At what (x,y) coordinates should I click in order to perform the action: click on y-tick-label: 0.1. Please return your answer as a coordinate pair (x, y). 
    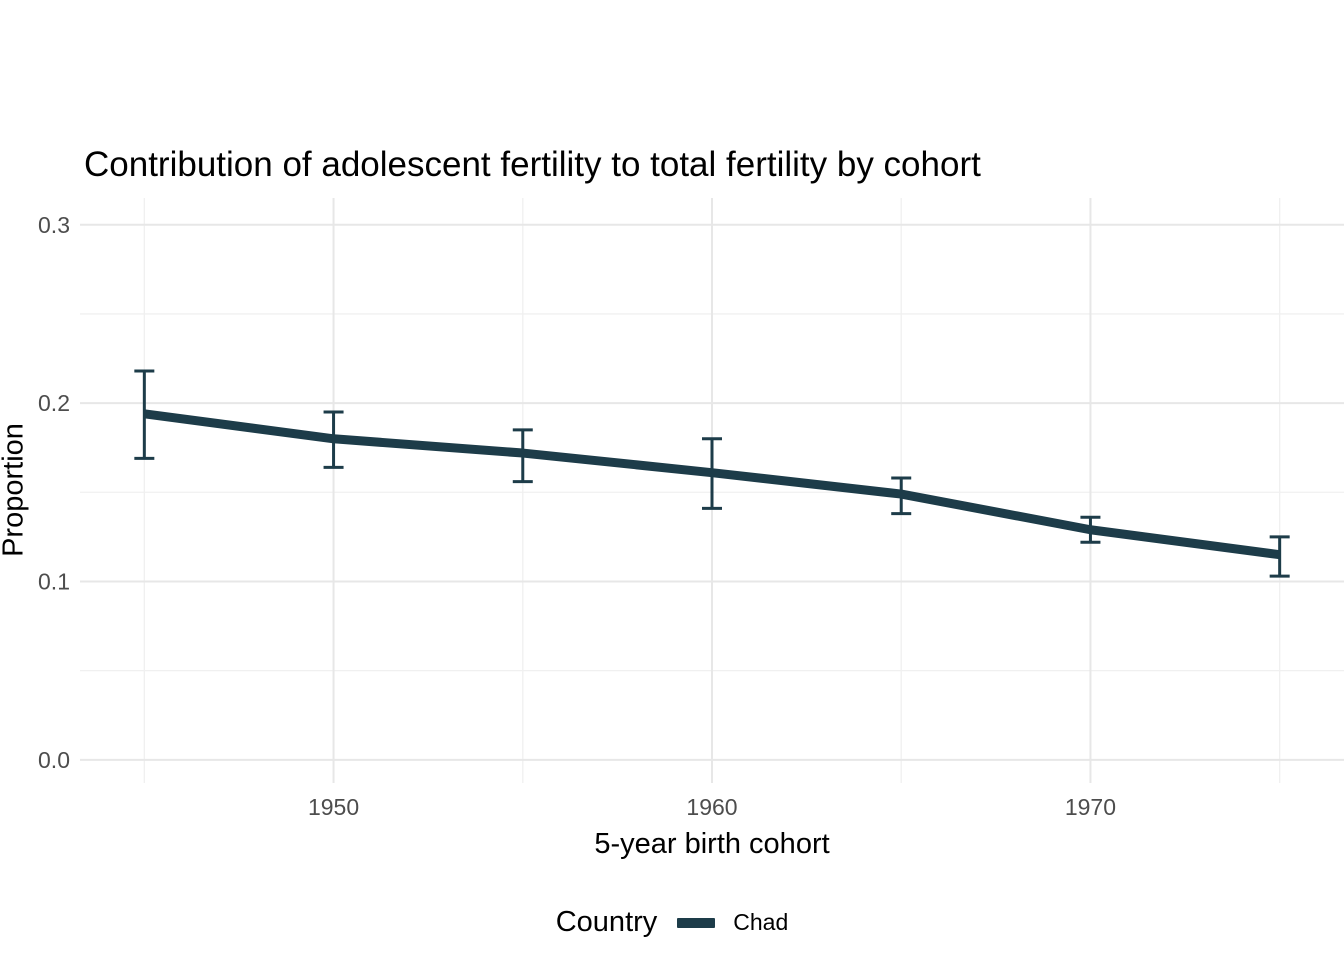
    Looking at the image, I should click on (54, 581).